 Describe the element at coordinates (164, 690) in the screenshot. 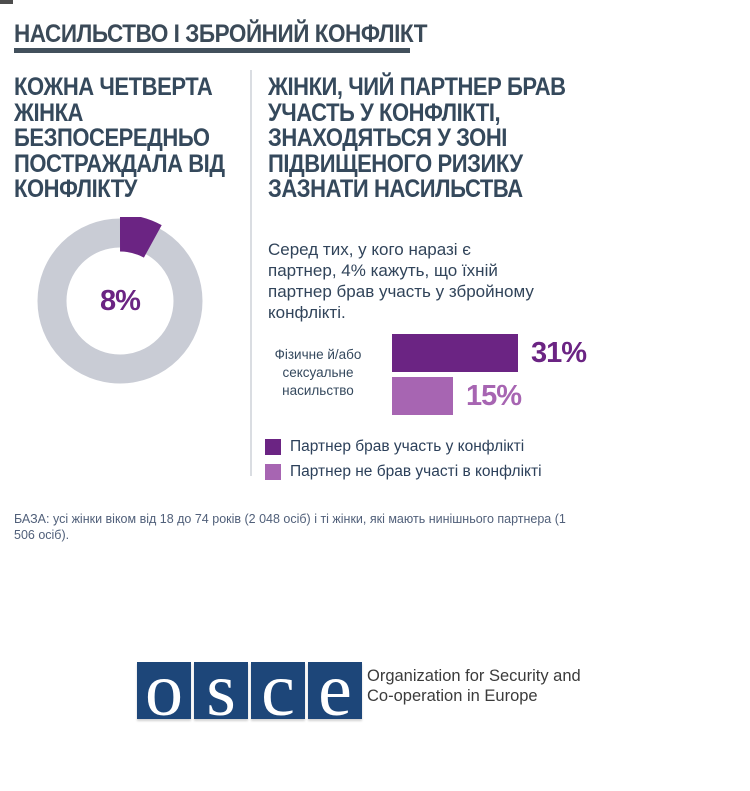

I see `osce-logo-letter-o: o` at that location.